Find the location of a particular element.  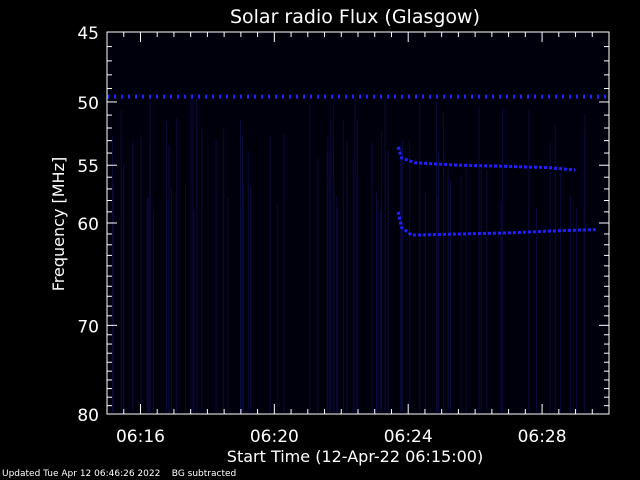

x-tick-label: 06:28 is located at coordinates (542, 437).